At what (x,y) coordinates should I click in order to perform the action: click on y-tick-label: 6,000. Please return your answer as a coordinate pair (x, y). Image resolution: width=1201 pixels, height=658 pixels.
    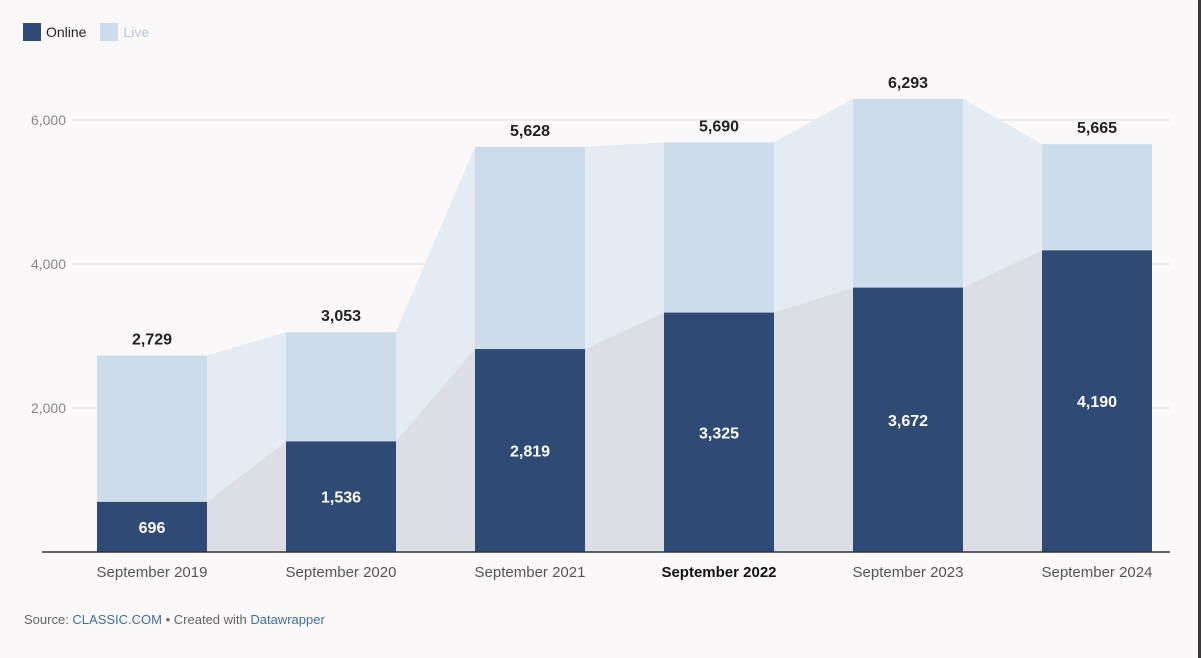
    Looking at the image, I should click on (48, 120).